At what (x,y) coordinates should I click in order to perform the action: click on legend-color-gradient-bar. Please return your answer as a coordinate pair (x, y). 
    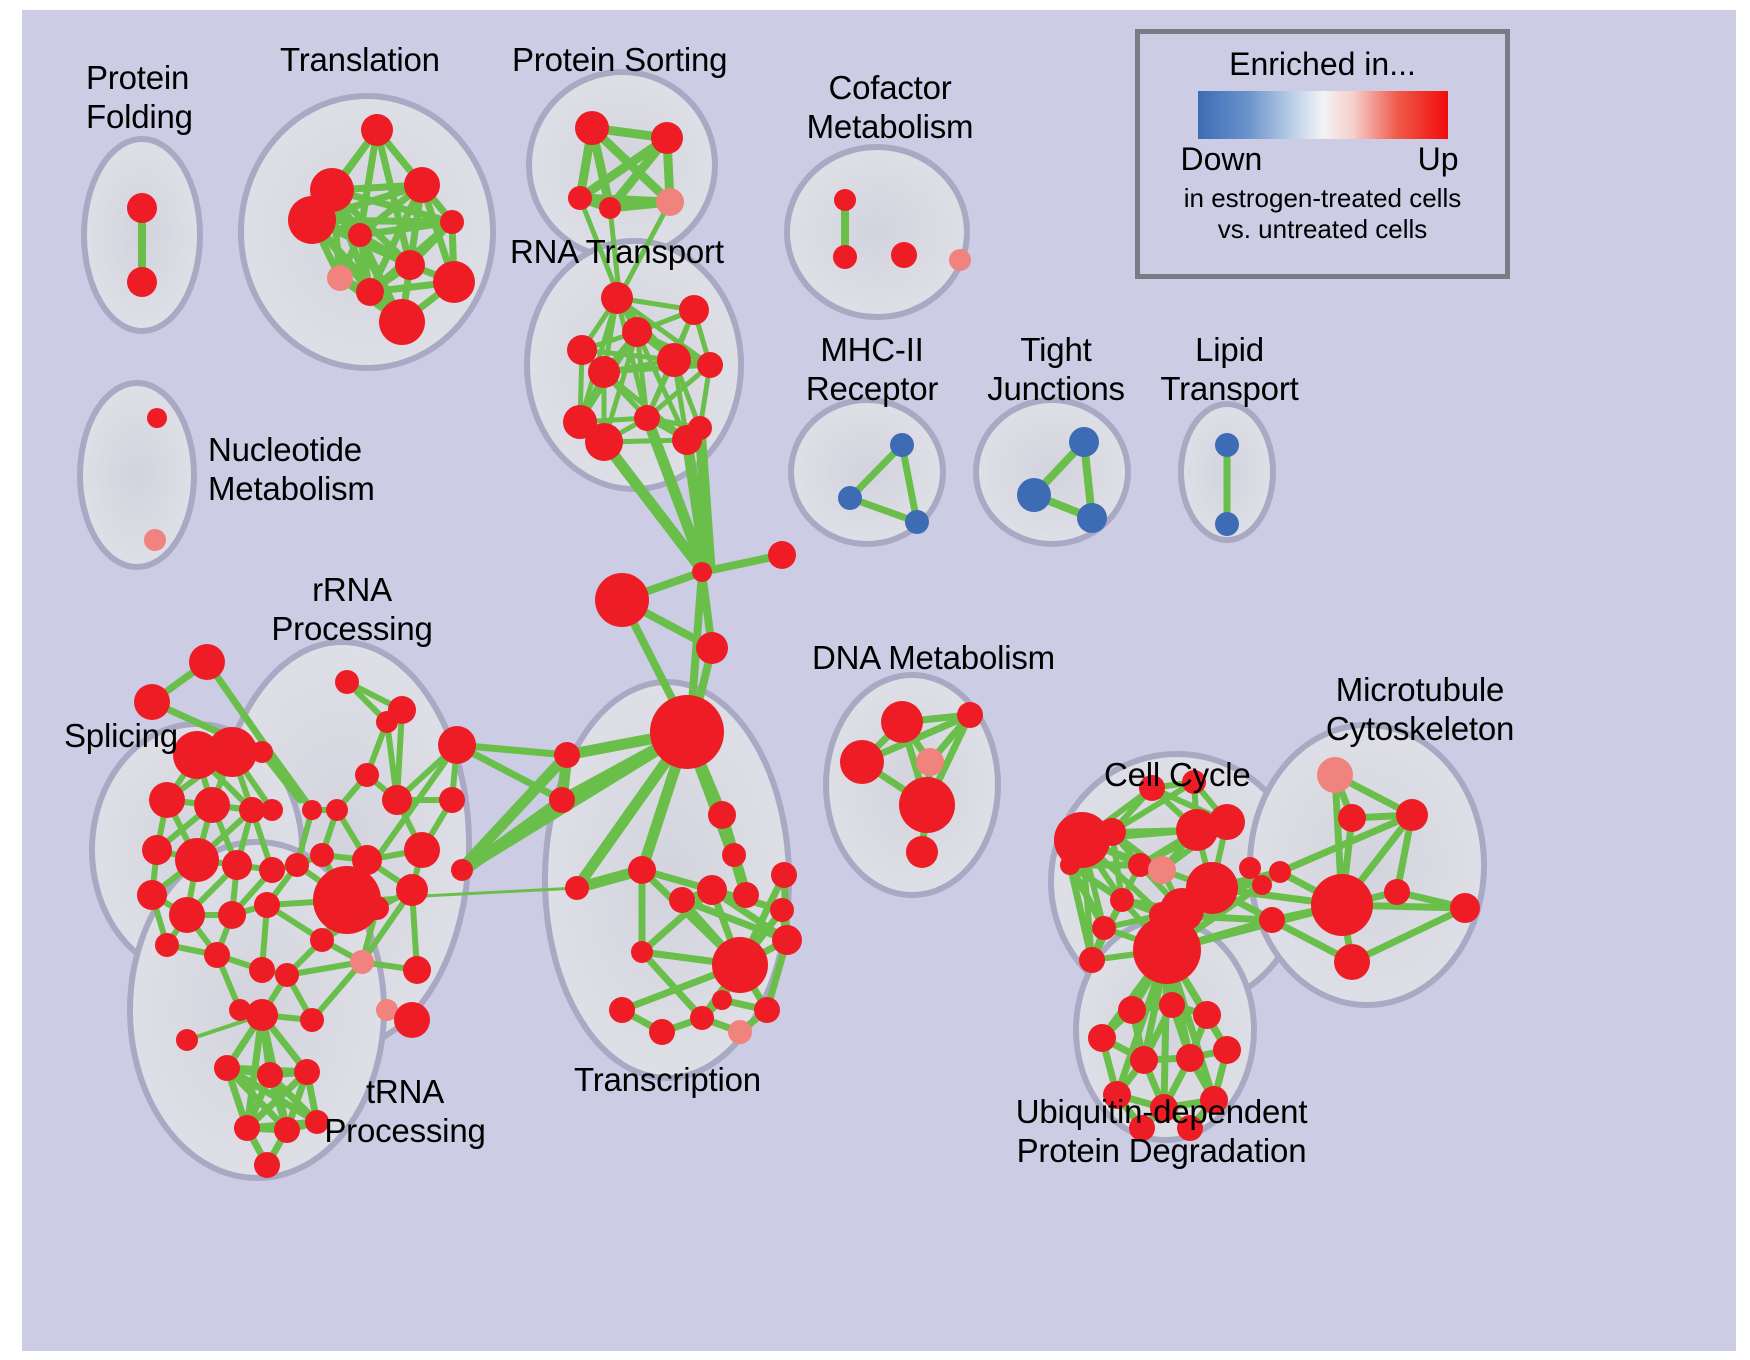
    Looking at the image, I should click on (1322, 115).